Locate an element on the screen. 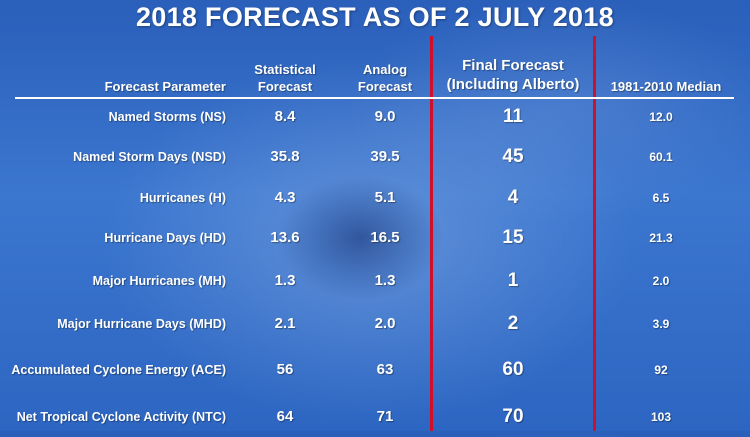  cell-analog: 9.0 is located at coordinates (385, 116).